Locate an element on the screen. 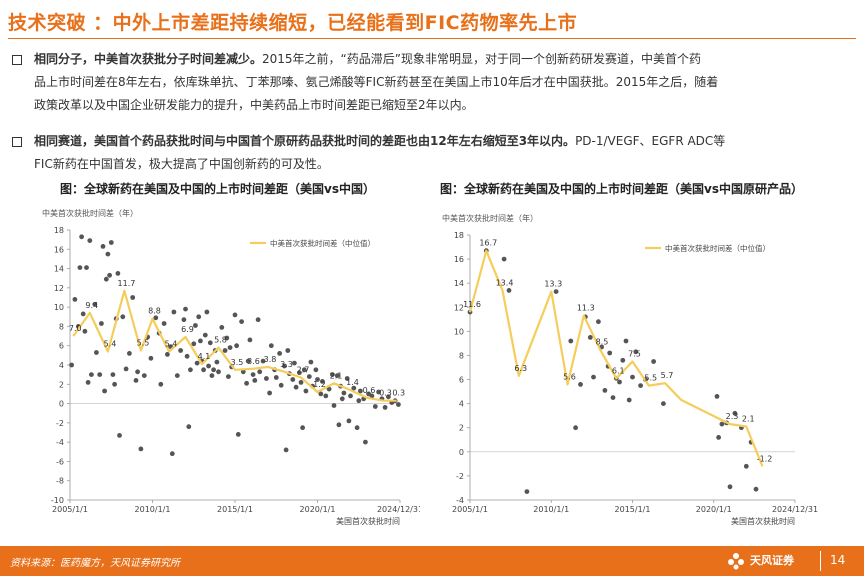 This screenshot has height=576, width=864. chart-2-median-label: 13.4 is located at coordinates (505, 282).